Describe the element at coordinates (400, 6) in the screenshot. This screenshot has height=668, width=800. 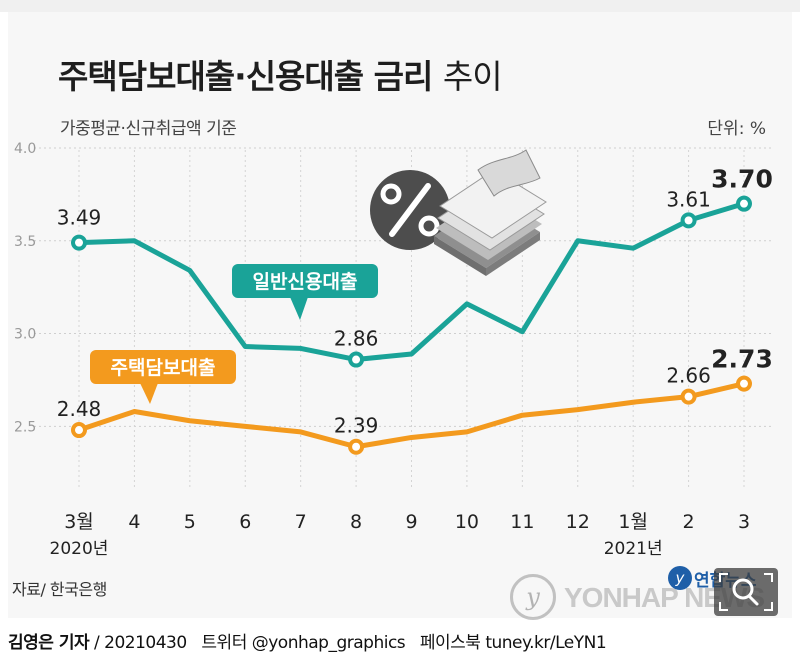
I see `top-strip` at that location.